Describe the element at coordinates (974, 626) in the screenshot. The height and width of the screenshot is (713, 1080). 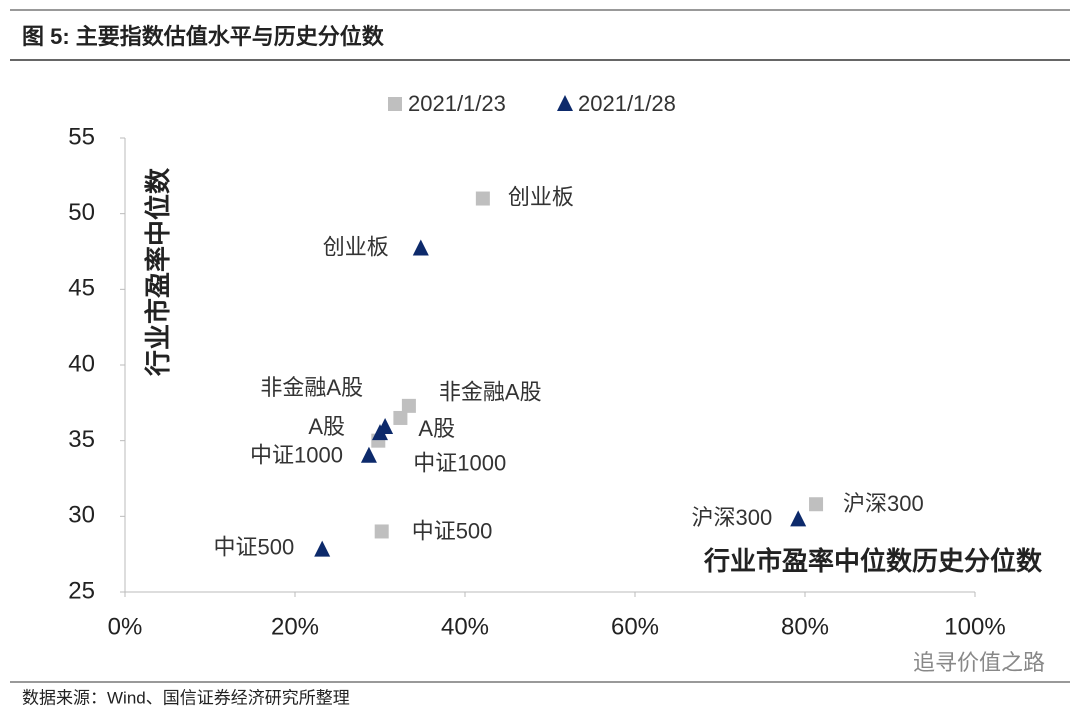
I see `x-tick-label: 100%` at that location.